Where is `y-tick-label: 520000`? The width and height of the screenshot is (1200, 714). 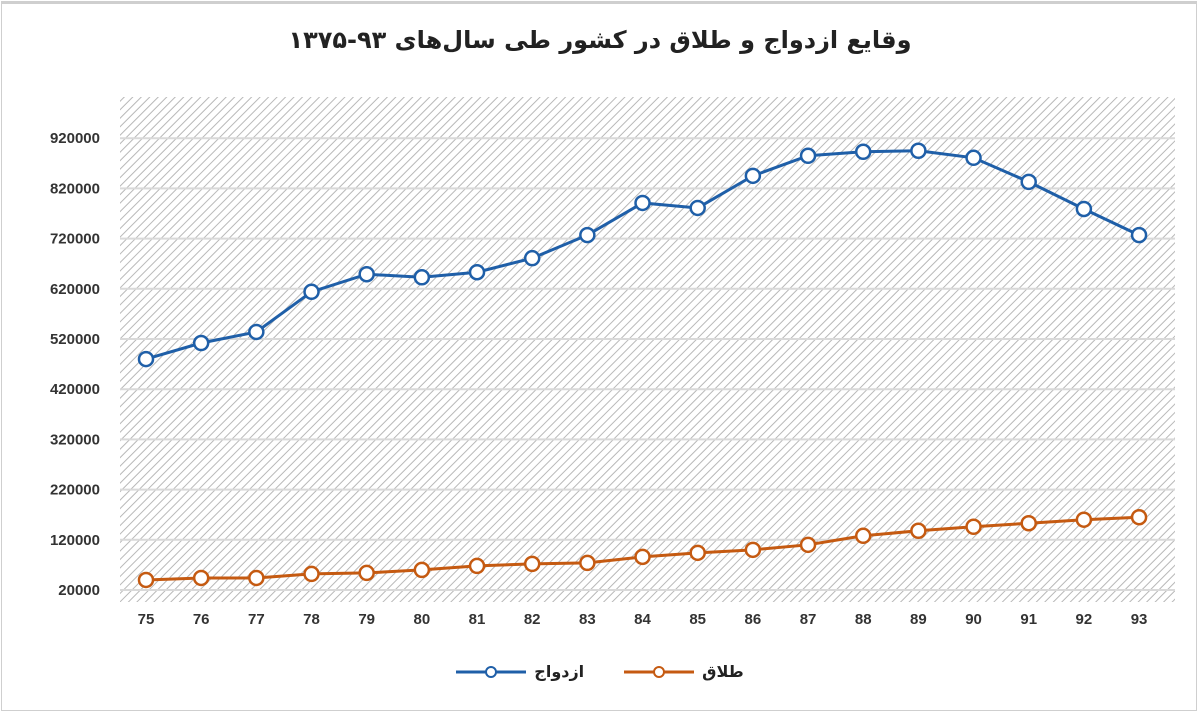 y-tick-label: 520000 is located at coordinates (75, 339).